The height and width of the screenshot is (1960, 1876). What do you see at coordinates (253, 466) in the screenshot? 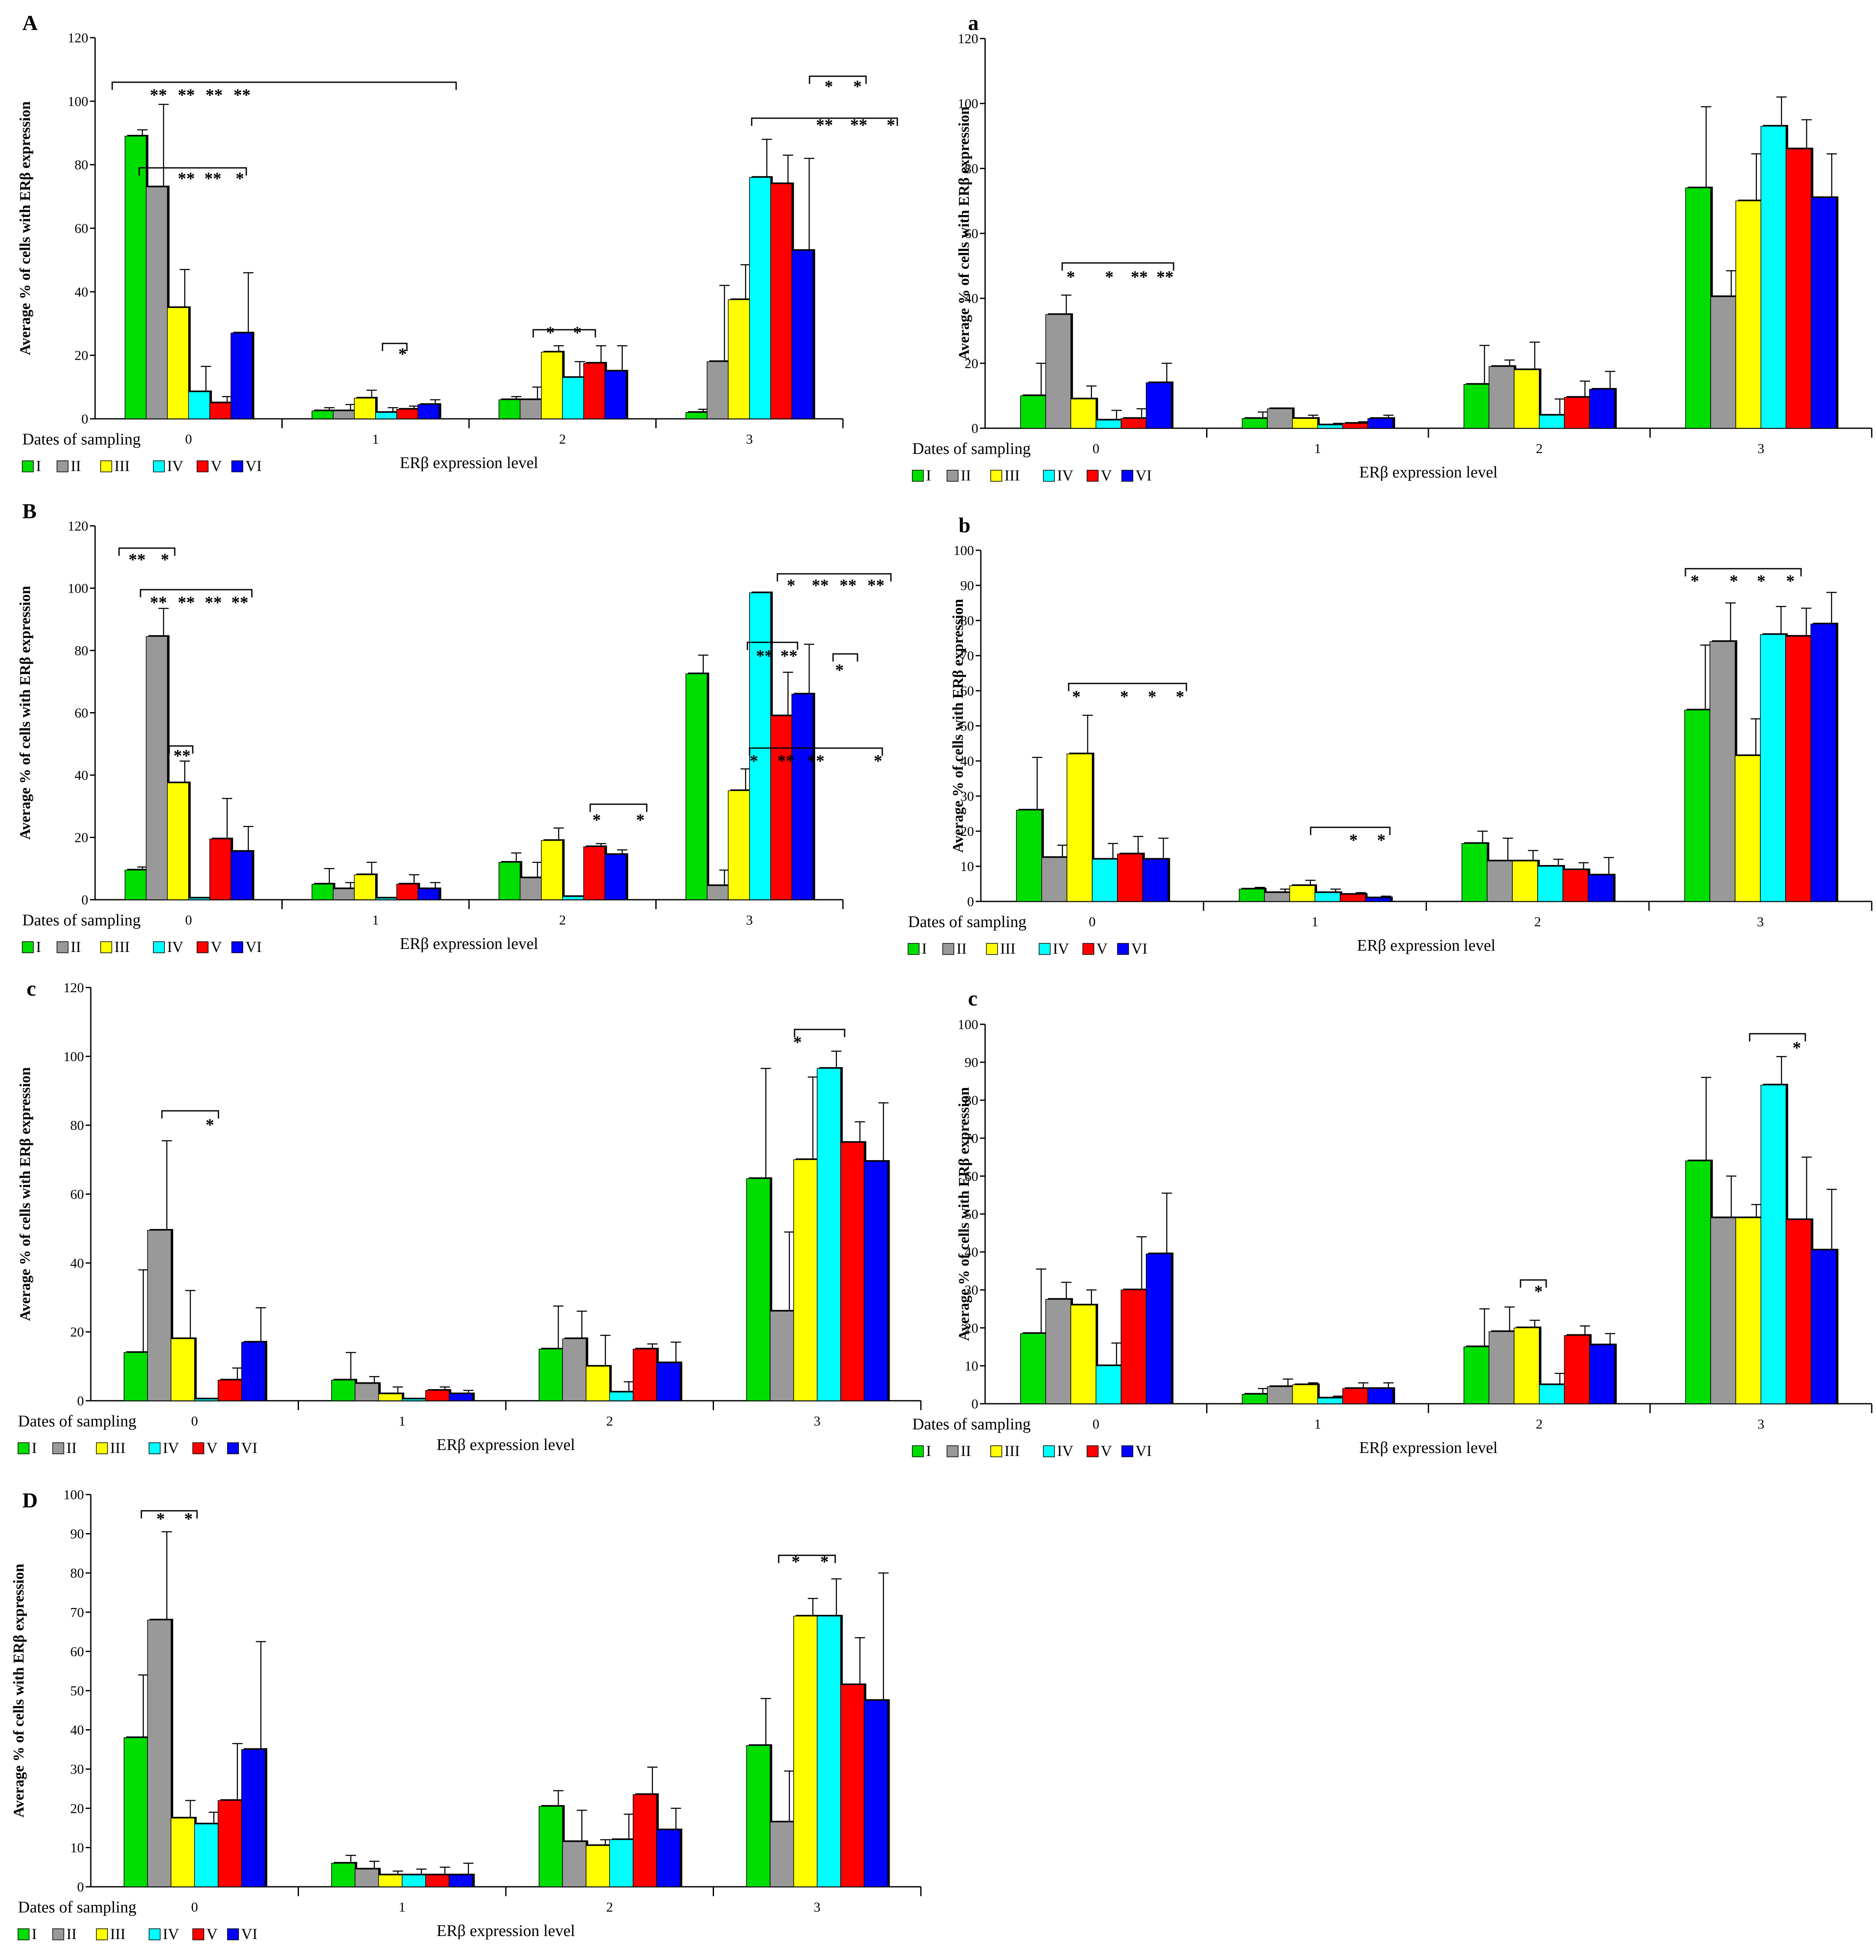
I see `legend-label: VI` at bounding box center [253, 466].